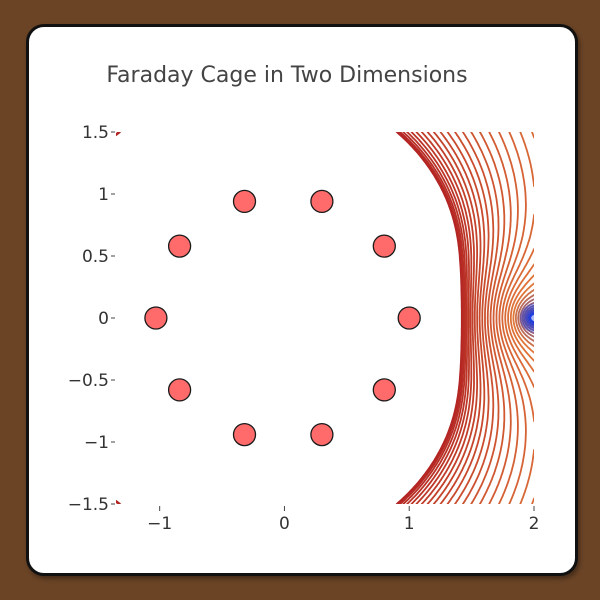  What do you see at coordinates (534, 524) in the screenshot?
I see `x-tick-label: 2` at bounding box center [534, 524].